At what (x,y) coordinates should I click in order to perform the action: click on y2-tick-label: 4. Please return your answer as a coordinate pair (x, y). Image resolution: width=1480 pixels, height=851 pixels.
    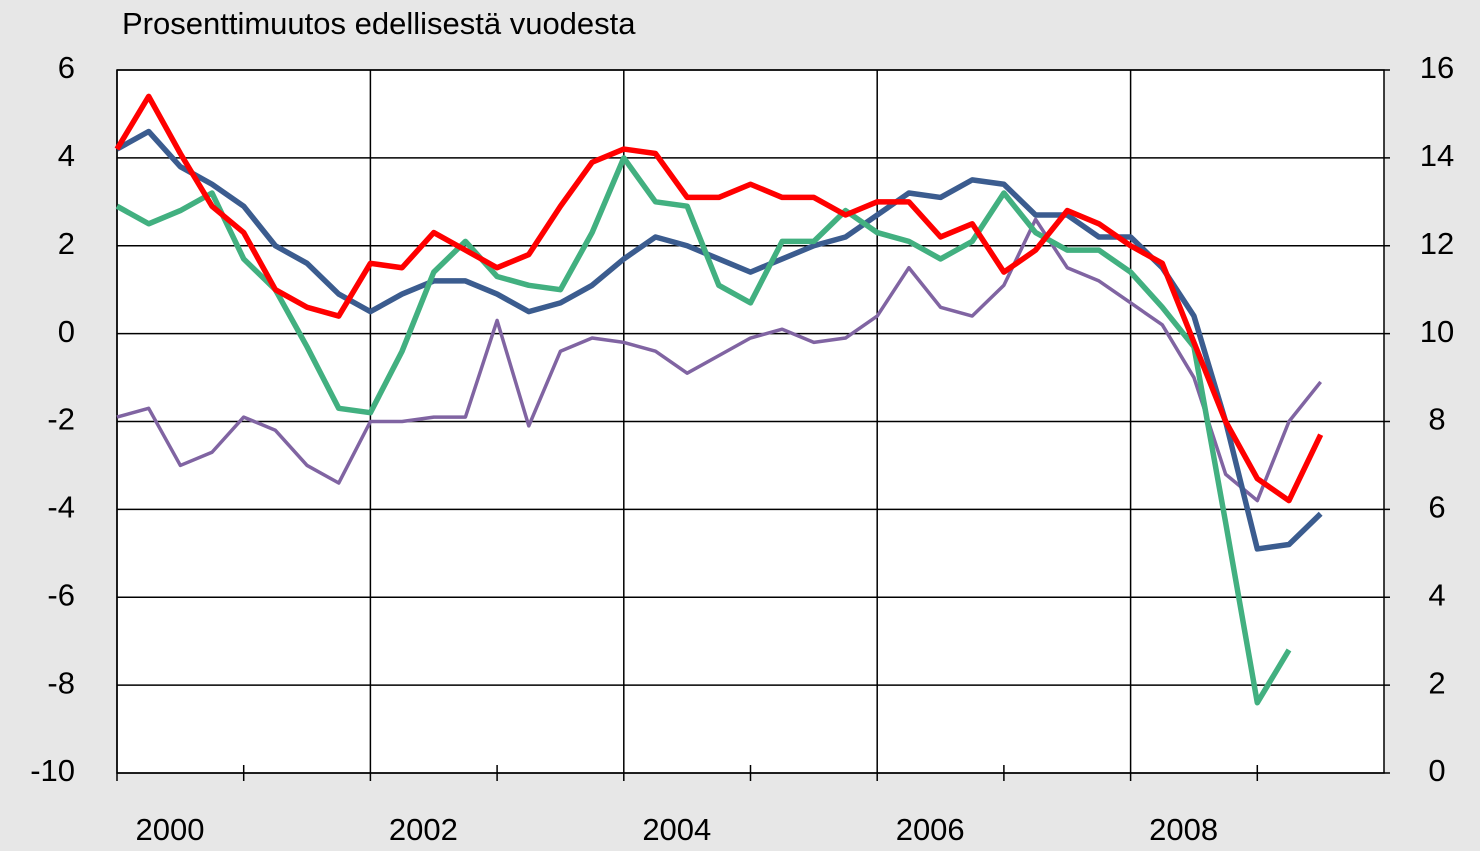
    Looking at the image, I should click on (1436, 594).